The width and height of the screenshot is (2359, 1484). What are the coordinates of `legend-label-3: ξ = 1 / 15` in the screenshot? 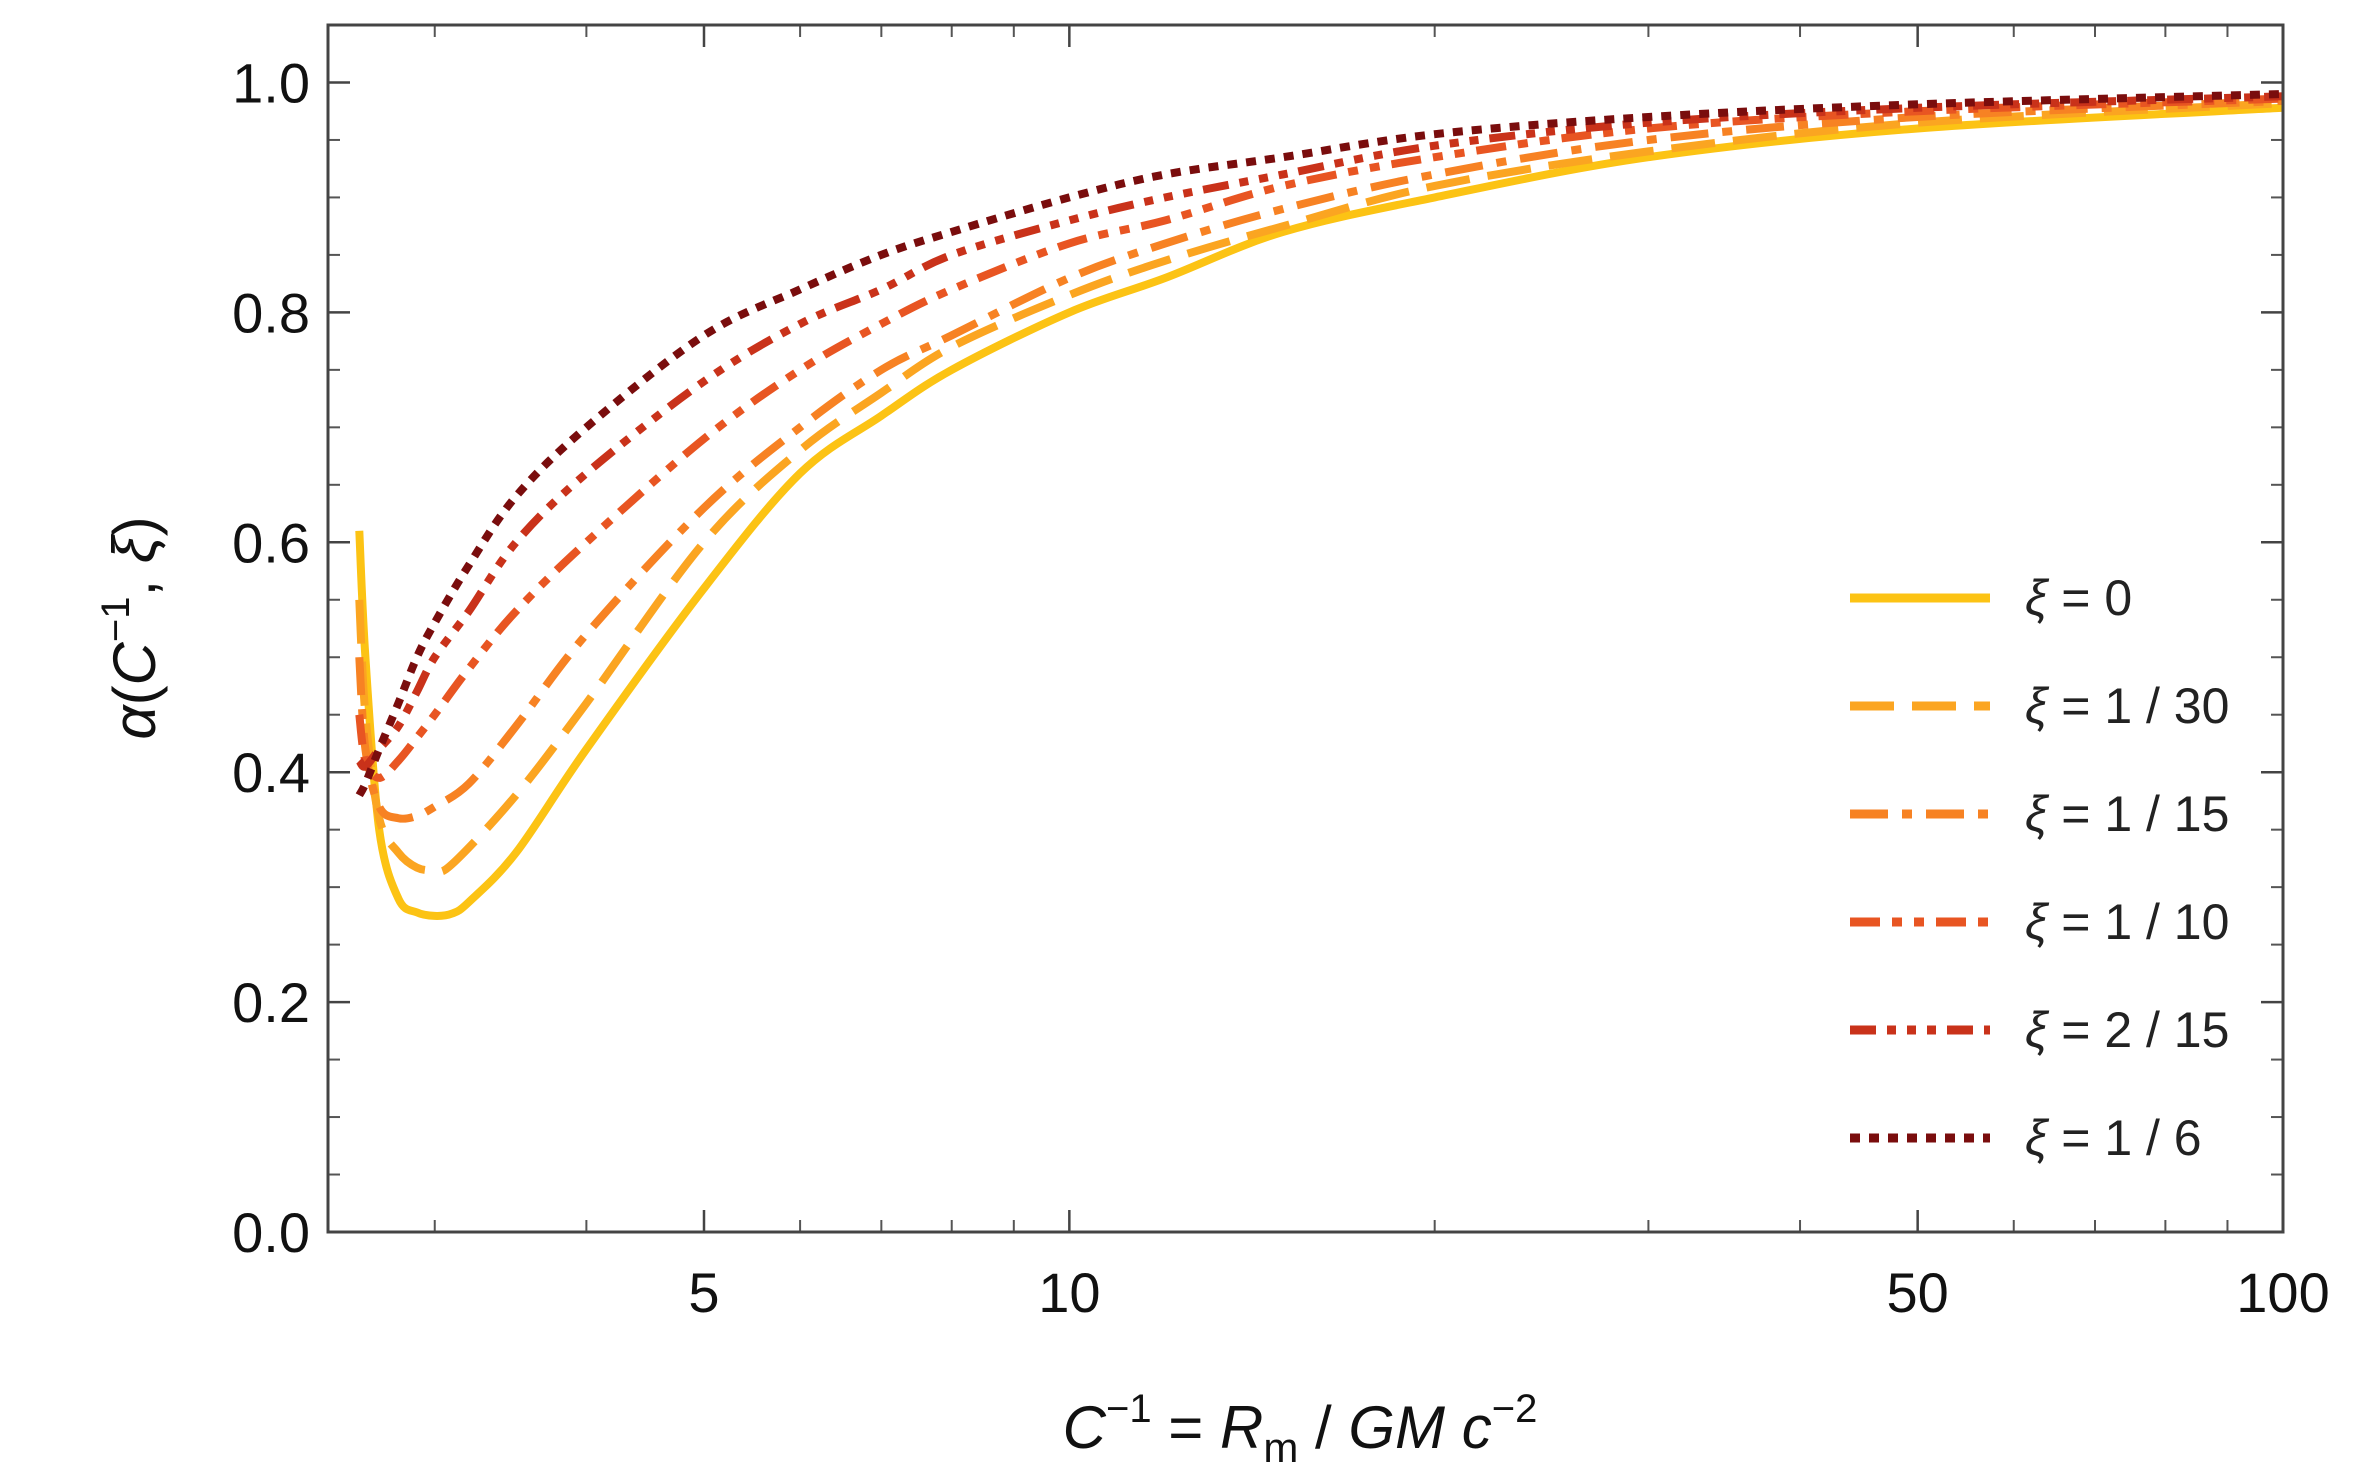 It's located at (2127, 814).